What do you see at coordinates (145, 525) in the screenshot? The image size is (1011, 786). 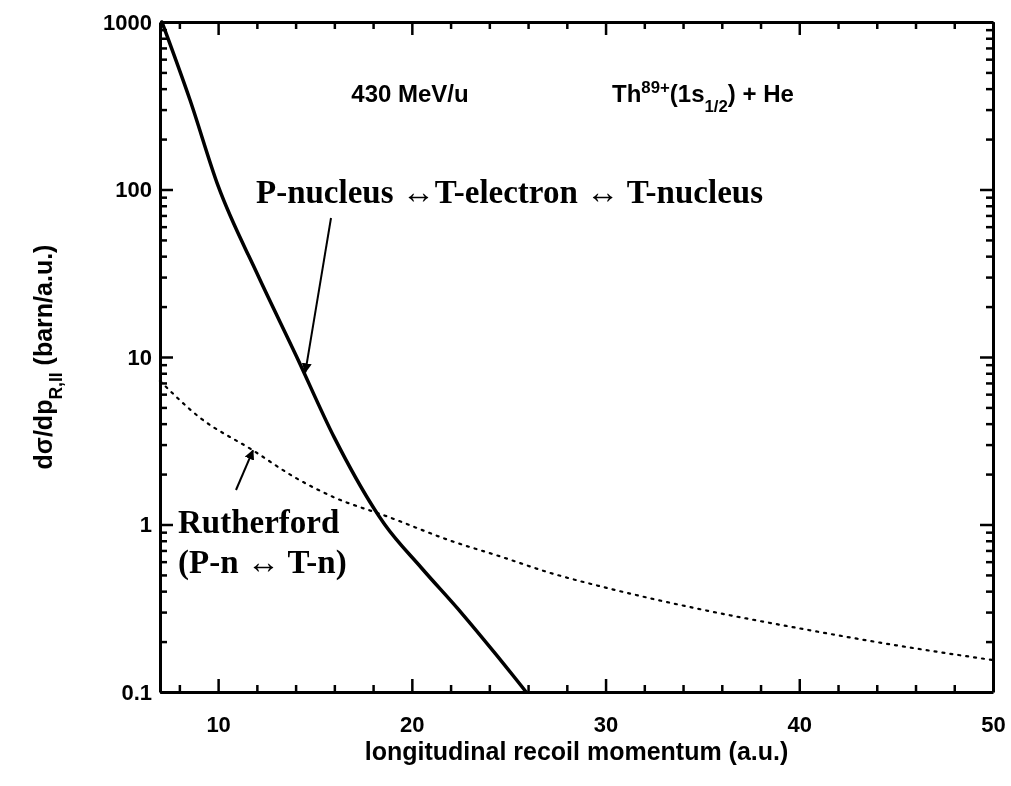 I see `y-tick-label: 1` at bounding box center [145, 525].